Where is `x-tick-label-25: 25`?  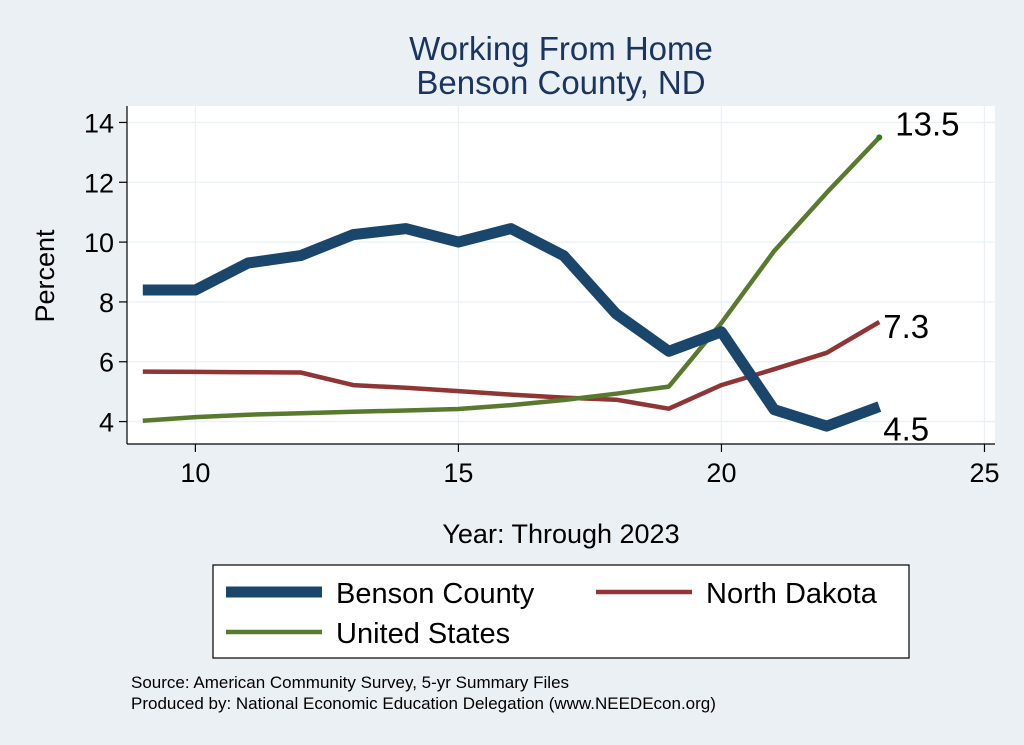
x-tick-label-25: 25 is located at coordinates (984, 473).